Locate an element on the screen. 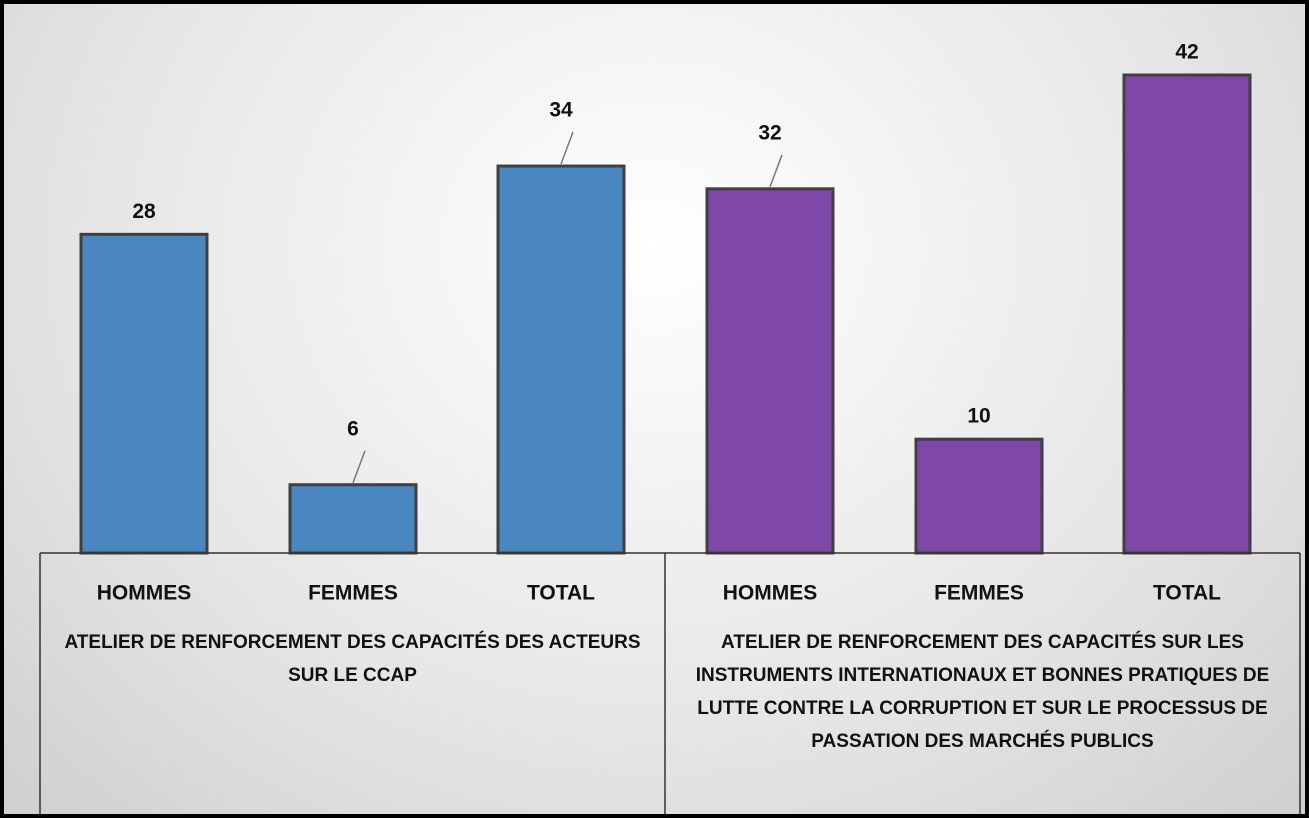 The height and width of the screenshot is (818, 1309). data-label: 6 is located at coordinates (353, 428).